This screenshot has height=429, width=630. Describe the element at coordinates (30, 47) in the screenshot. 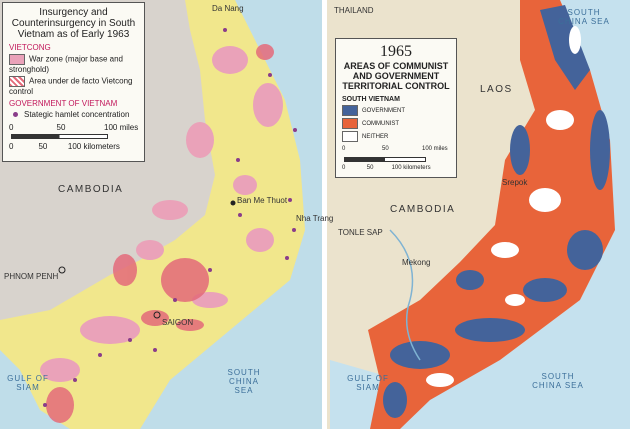

I see `legend-heading: VIETCONG` at that location.